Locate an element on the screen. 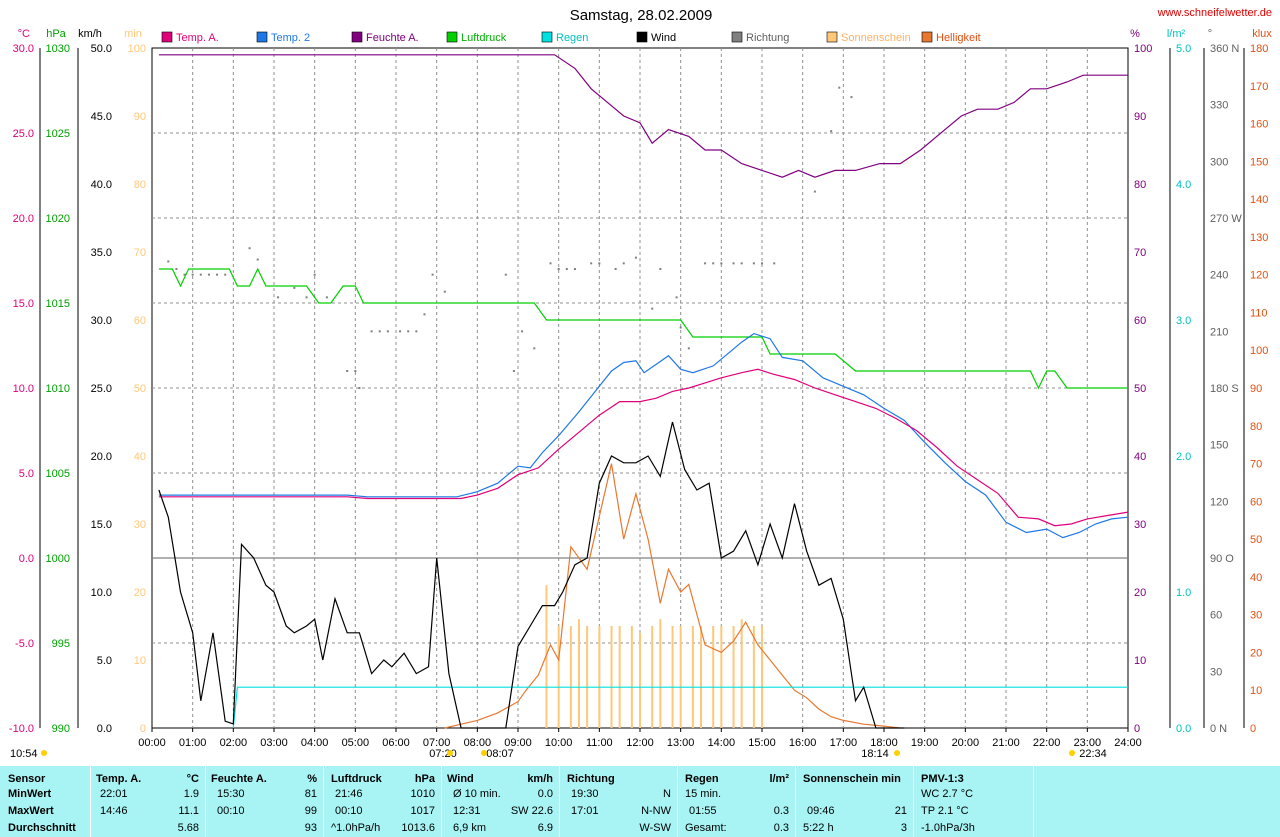  x-tick-label: 10:00 is located at coordinates (559, 743).